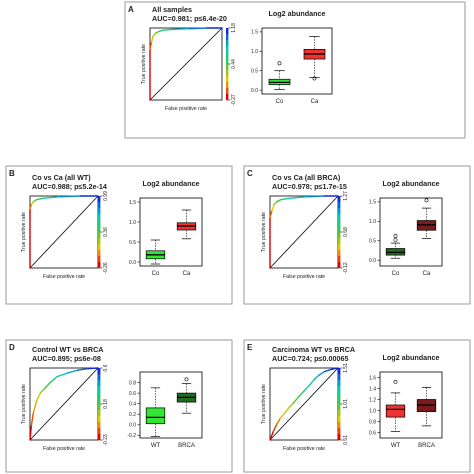  I want to click on box-y-tick-label: 0.6, so click(132, 394).